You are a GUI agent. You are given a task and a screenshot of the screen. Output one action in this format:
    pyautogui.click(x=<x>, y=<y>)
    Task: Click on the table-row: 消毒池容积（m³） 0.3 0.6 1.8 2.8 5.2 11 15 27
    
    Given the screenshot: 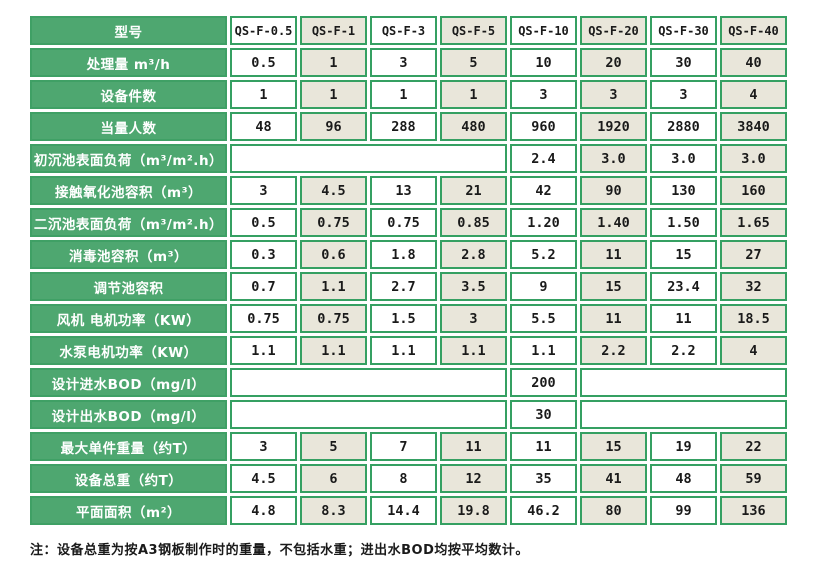 What is the action you would take?
    pyautogui.click(x=408, y=254)
    